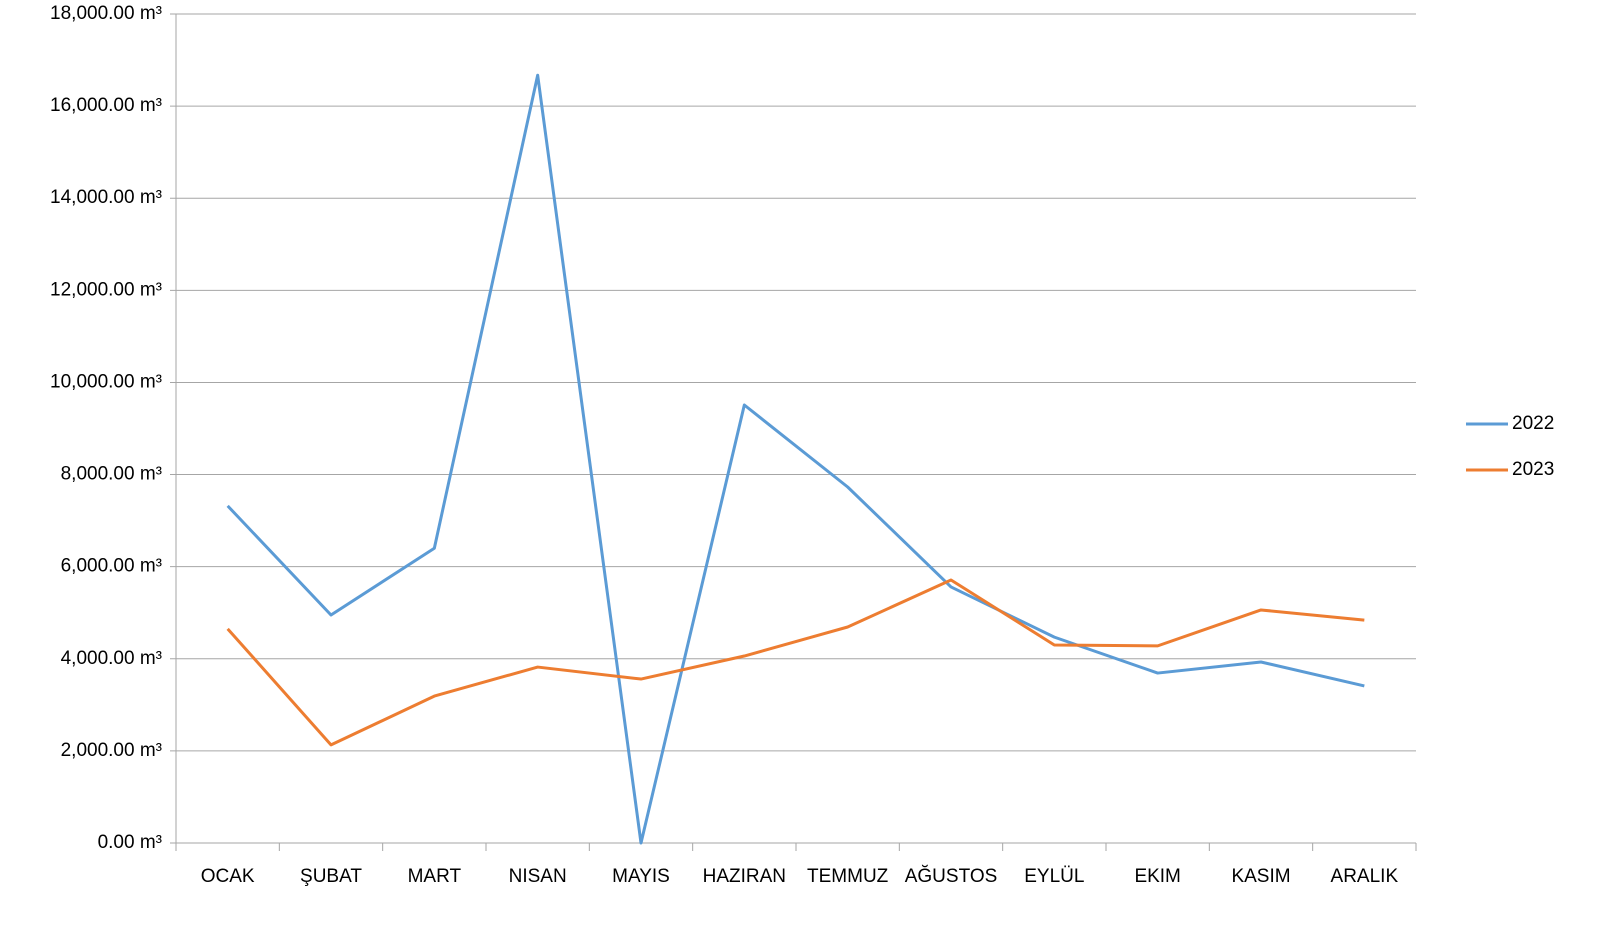 The image size is (1621, 928). What do you see at coordinates (228, 876) in the screenshot?
I see `x-tick-label: OCAK` at bounding box center [228, 876].